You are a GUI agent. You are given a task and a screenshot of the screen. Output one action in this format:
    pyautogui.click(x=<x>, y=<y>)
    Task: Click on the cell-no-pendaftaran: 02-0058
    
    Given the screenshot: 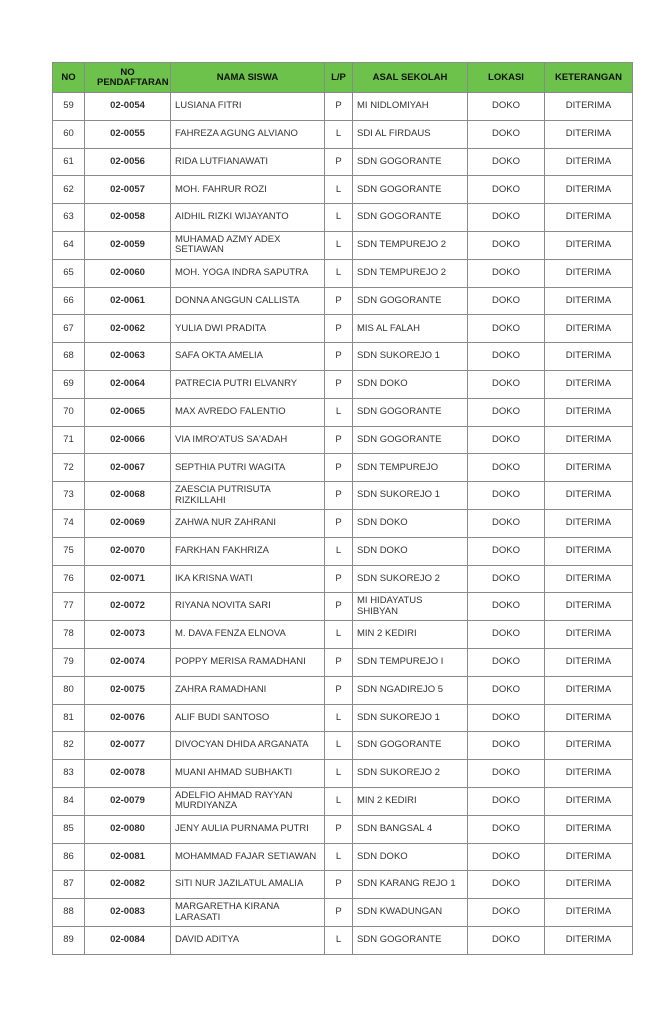 What is the action you would take?
    pyautogui.click(x=127, y=217)
    